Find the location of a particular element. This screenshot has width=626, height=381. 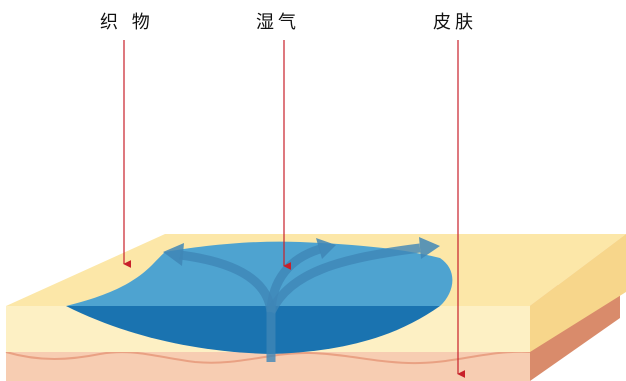

wicking-arrowheads is located at coordinates (301, 251).